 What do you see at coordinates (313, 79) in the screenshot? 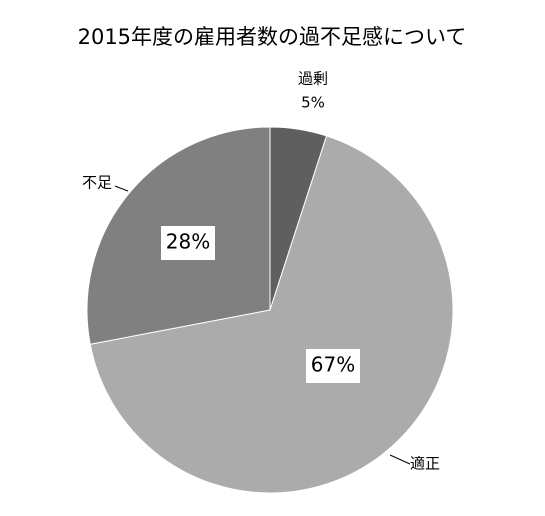
I see `category-label: 過剰` at bounding box center [313, 79].